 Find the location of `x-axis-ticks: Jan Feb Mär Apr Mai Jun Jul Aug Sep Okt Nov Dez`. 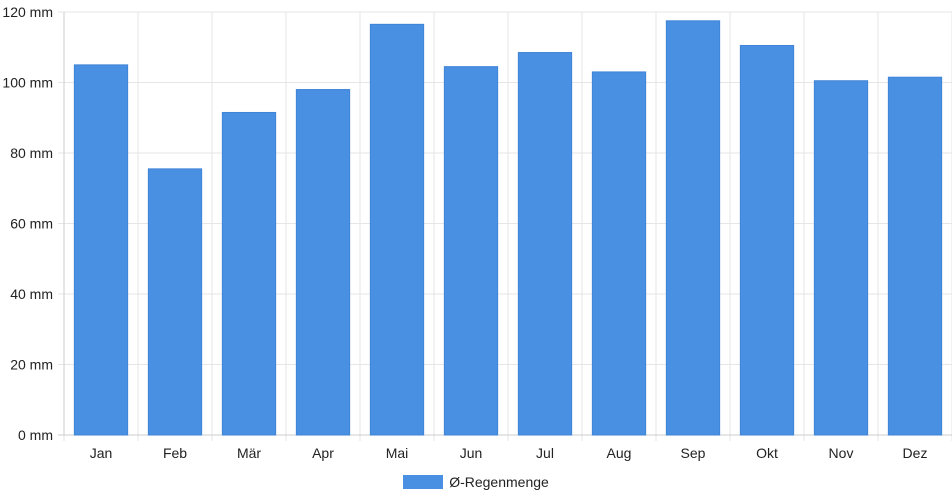

x-axis-ticks: Jan Feb Mär Apr Mai Jun Jul Aug Sep Okt Nov Dez is located at coordinates (509, 453).